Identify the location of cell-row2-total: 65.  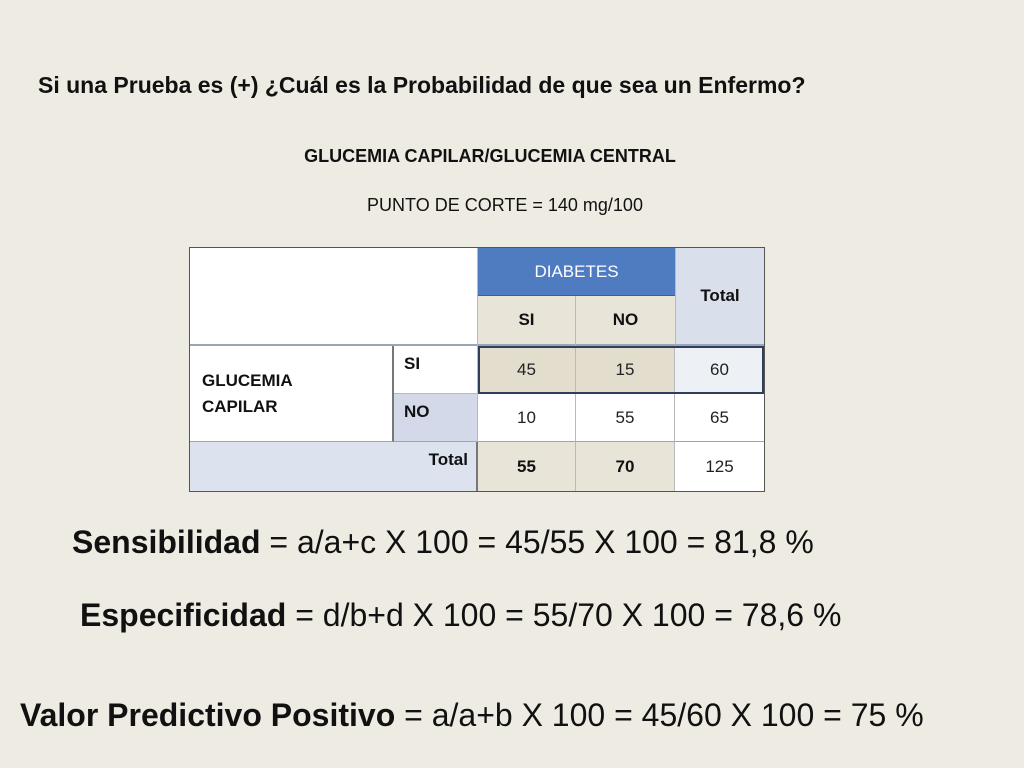
(719, 418).